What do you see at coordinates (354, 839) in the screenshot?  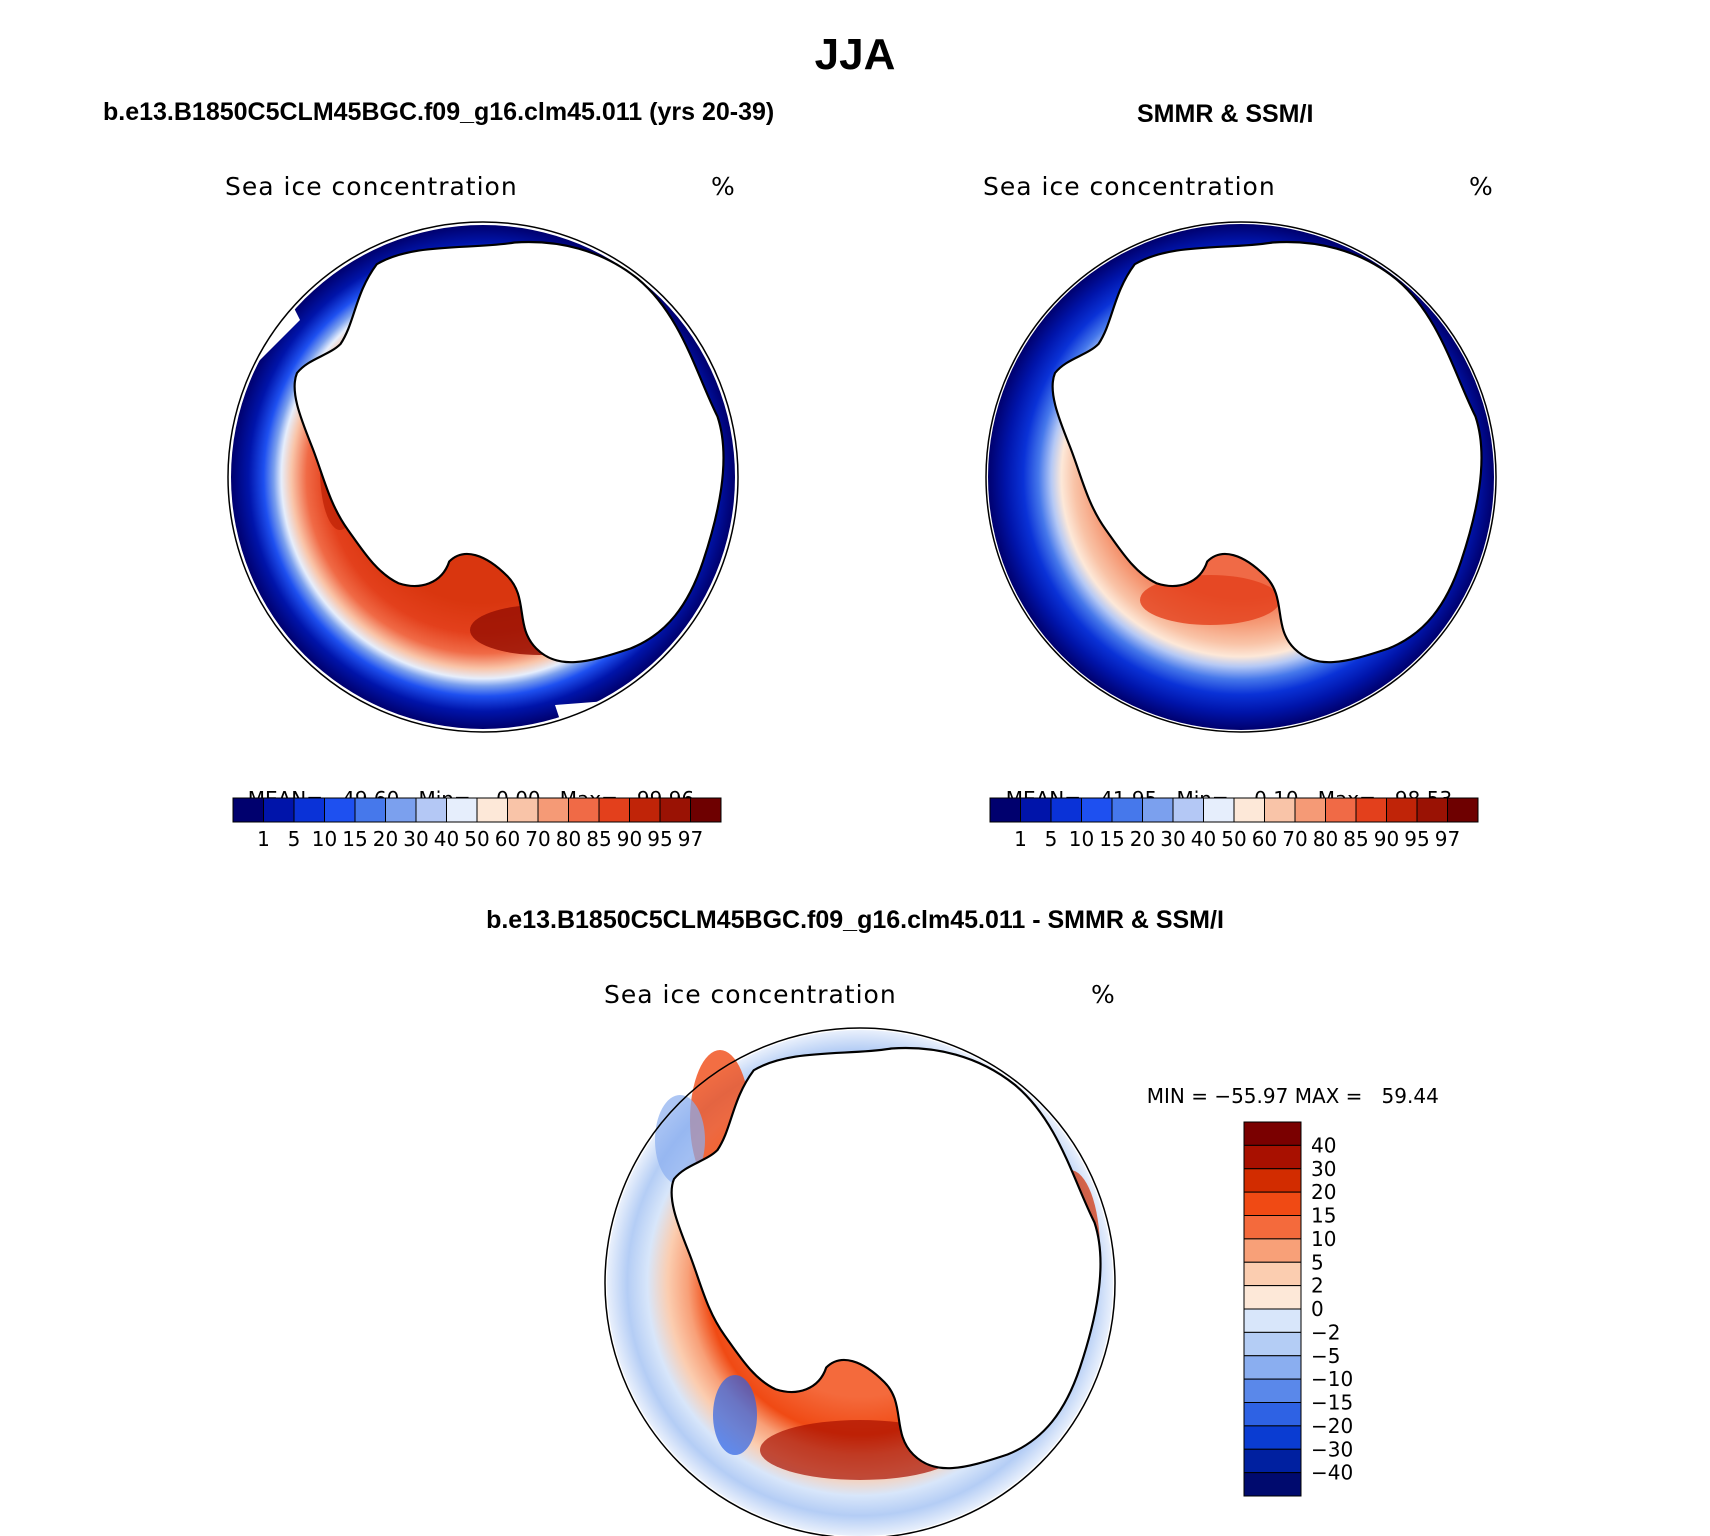 I see `model-colorbar-label: 15` at bounding box center [354, 839].